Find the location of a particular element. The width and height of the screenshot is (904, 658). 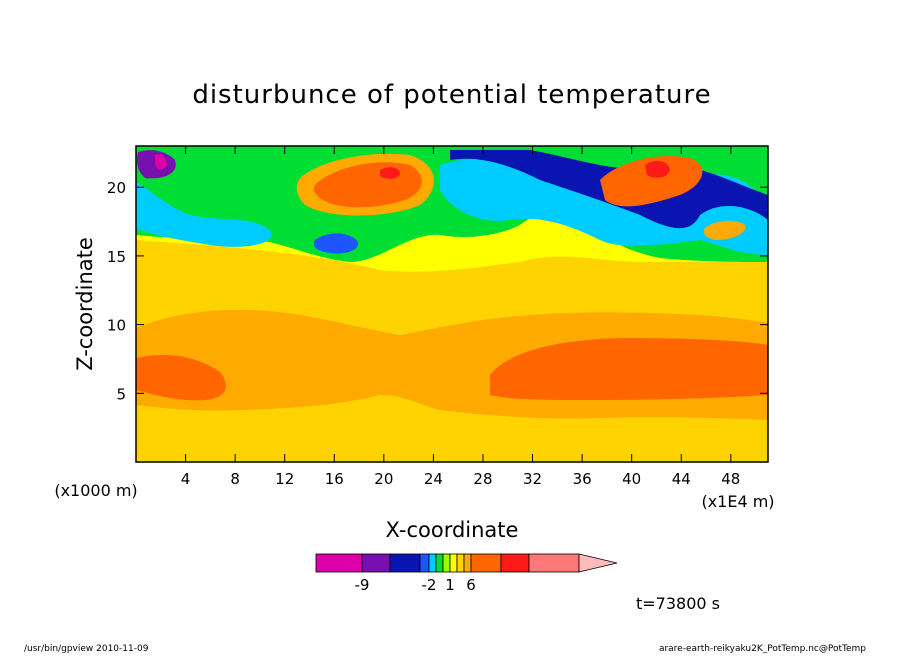

x-tick-label: 8 is located at coordinates (235, 479).